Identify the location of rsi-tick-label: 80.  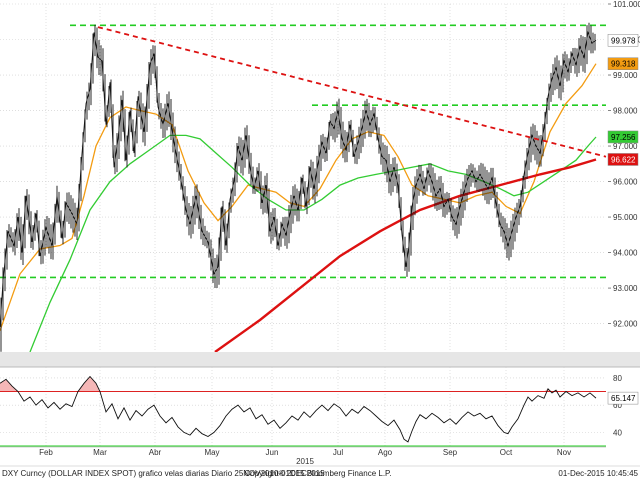
(617, 378).